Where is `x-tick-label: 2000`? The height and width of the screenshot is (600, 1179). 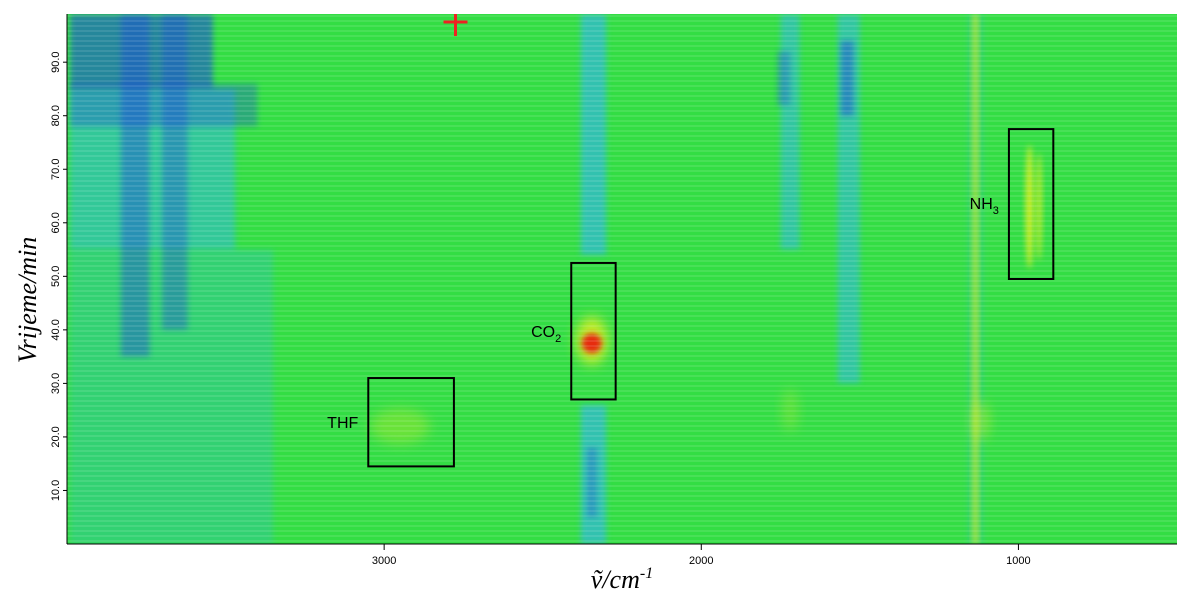 x-tick-label: 2000 is located at coordinates (701, 561).